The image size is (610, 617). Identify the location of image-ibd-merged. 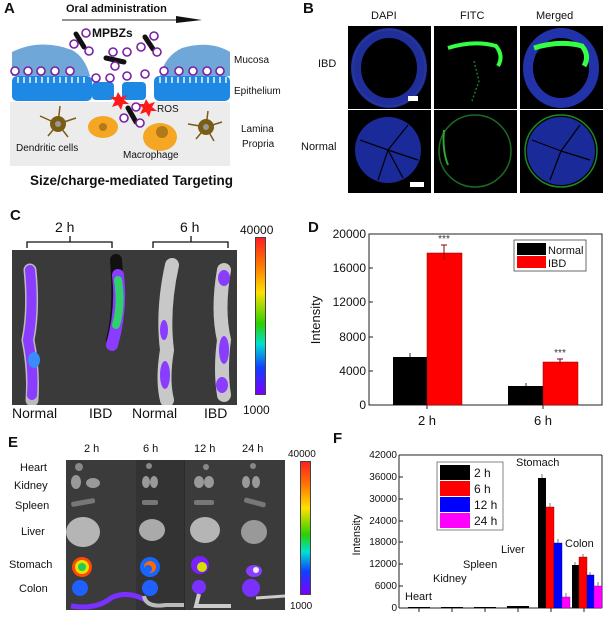
(561, 67).